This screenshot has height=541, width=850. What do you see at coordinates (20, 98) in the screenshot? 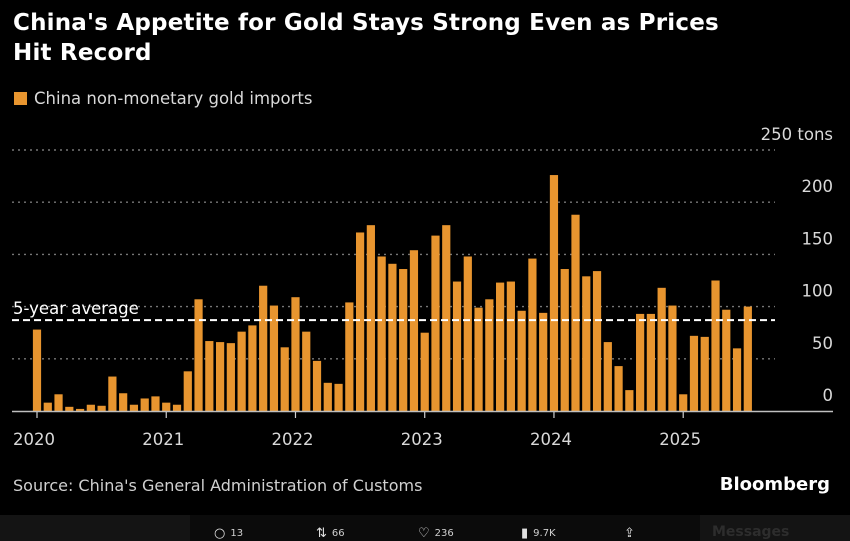
I see `legend-swatch` at bounding box center [20, 98].